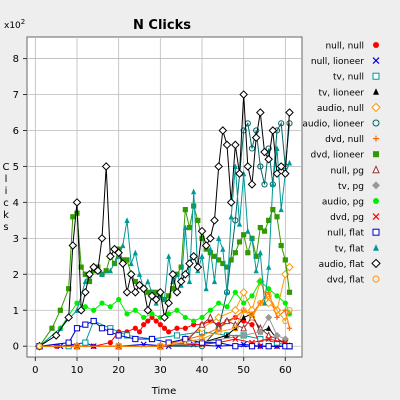  Describe the element at coordinates (162, 25) in the screenshot. I see `chart-title: N Clicks` at that location.